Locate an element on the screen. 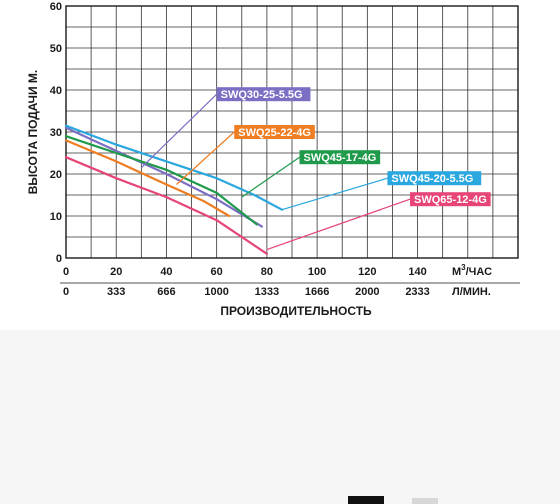  x-tick-label-top: 40 is located at coordinates (166, 272).